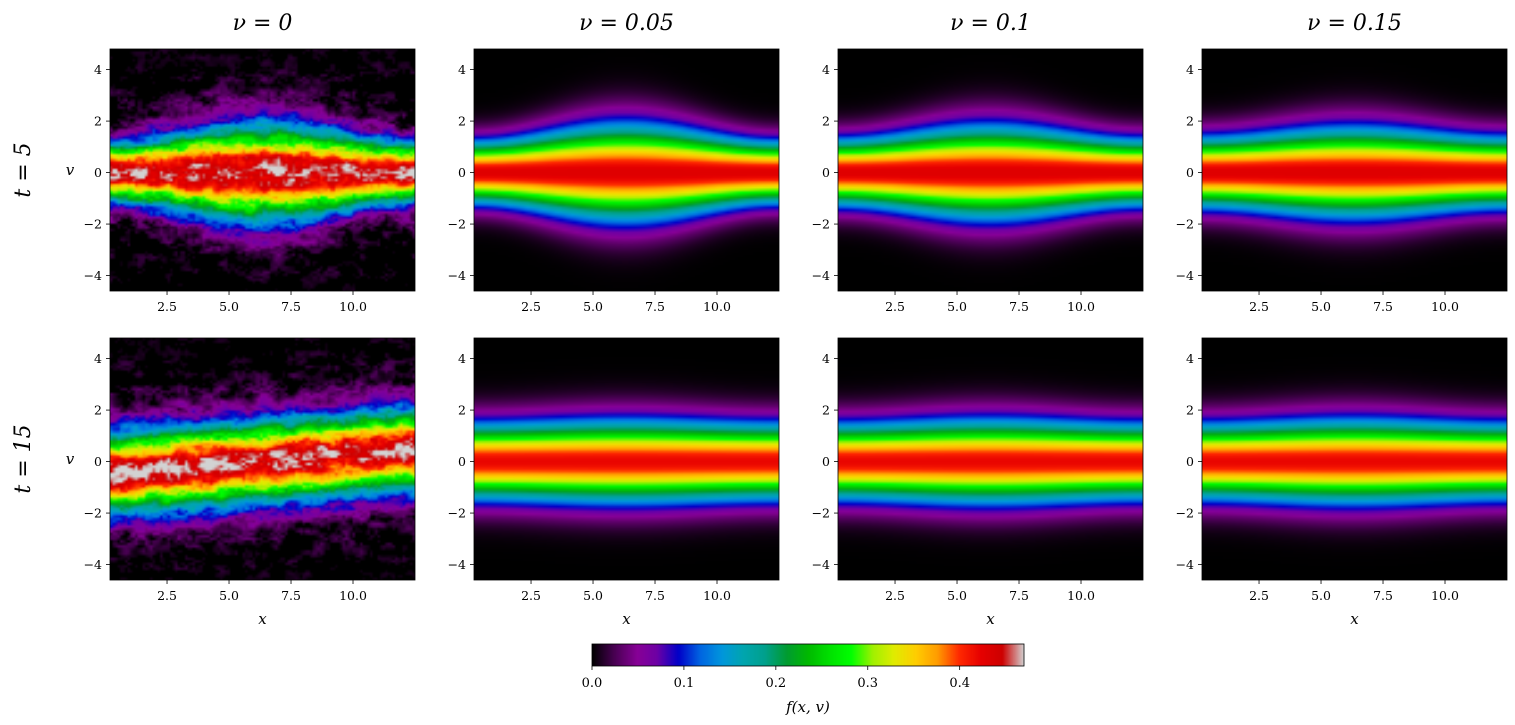 The width and height of the screenshot is (1515, 725). I want to click on colorbar-tick-label: 0.0, so click(592, 683).